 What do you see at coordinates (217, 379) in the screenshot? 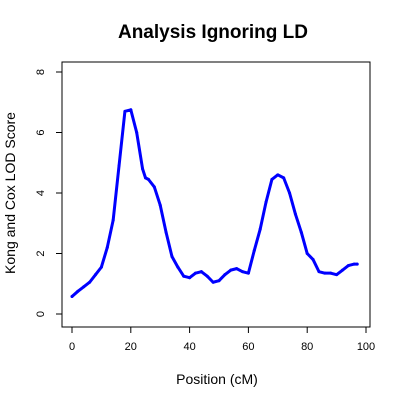
I see `x-axis-title: Position (cM)` at bounding box center [217, 379].